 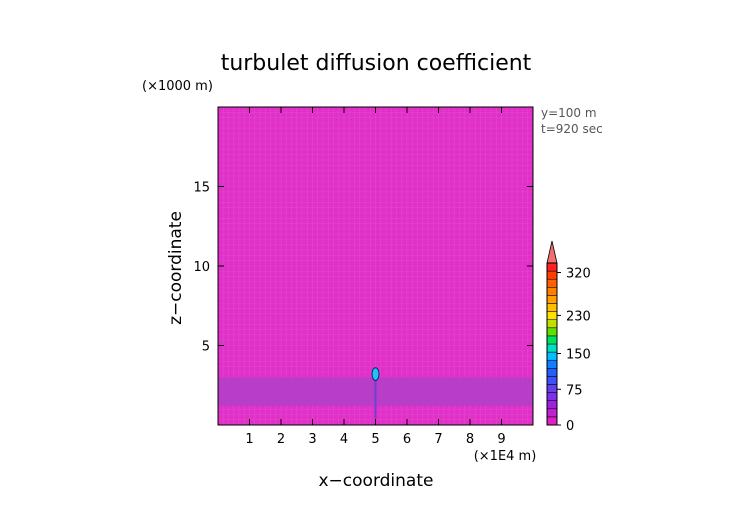 I want to click on x-tick-label: 2, so click(x=281, y=439).